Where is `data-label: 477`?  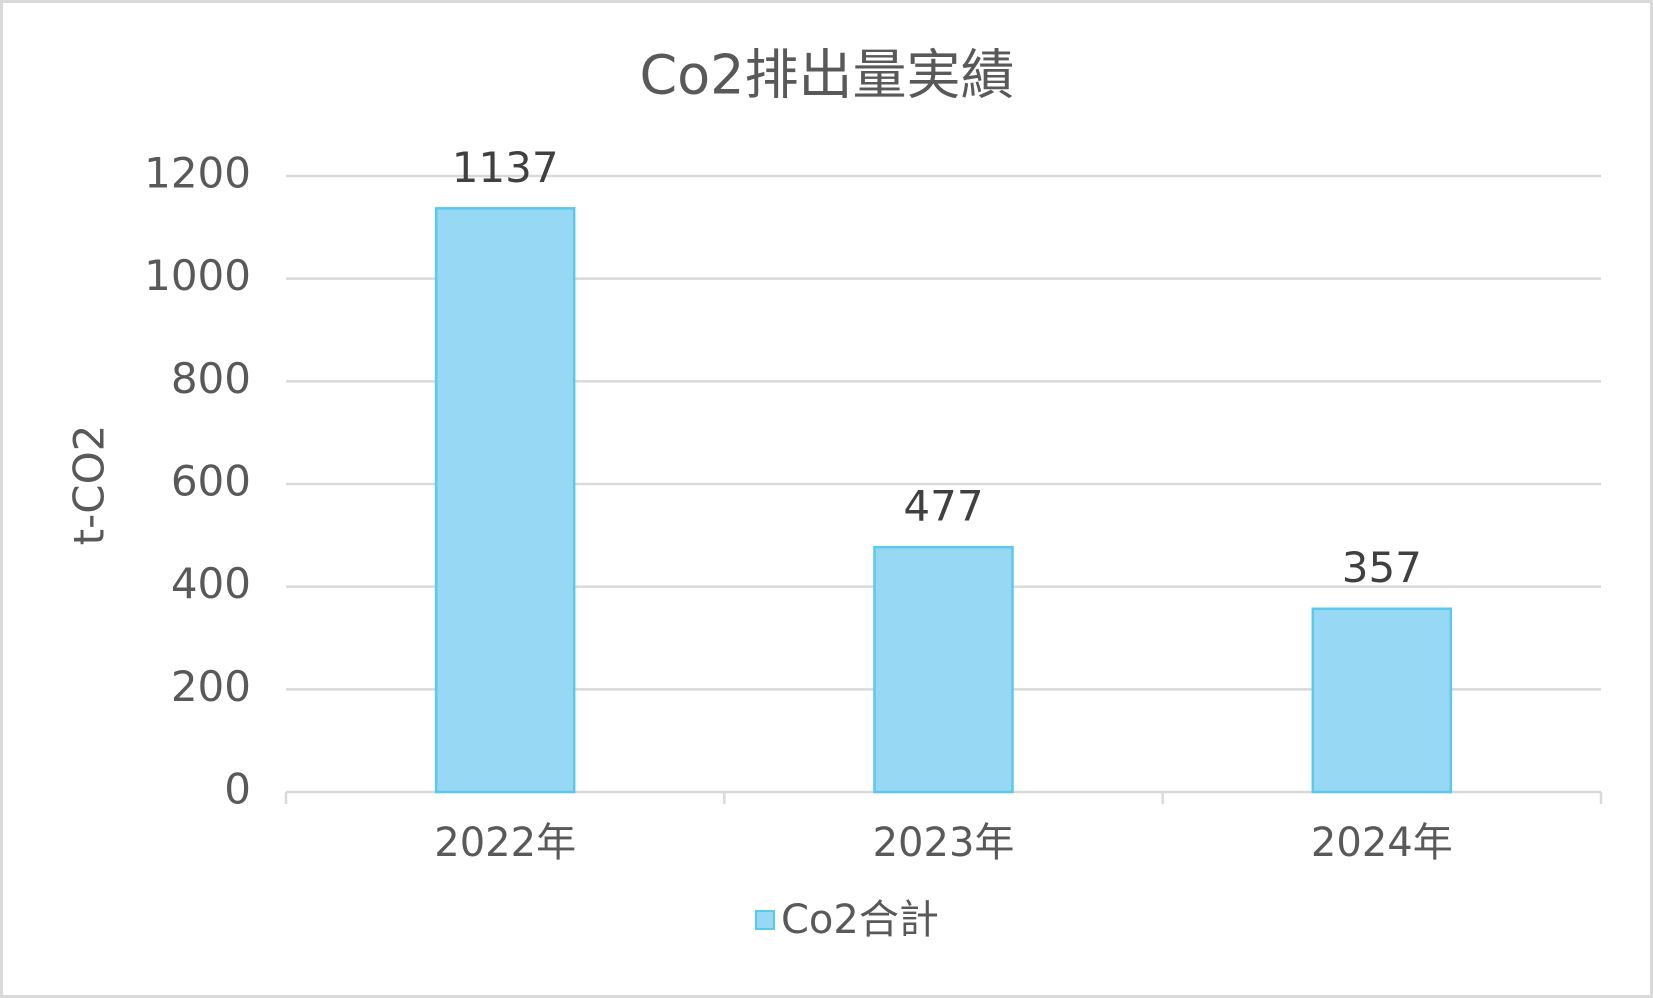
data-label: 477 is located at coordinates (943, 506).